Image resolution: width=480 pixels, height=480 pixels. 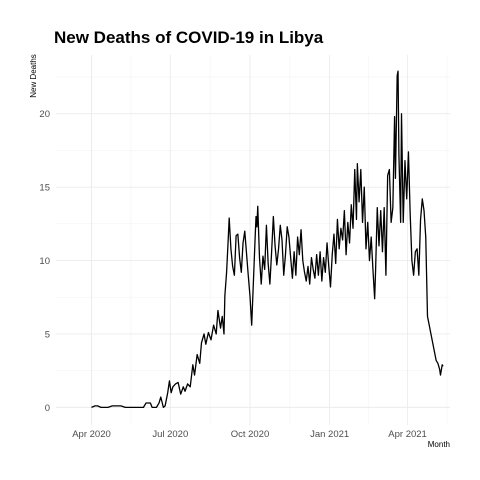 I want to click on y-tick-label: 10, so click(x=44, y=261).